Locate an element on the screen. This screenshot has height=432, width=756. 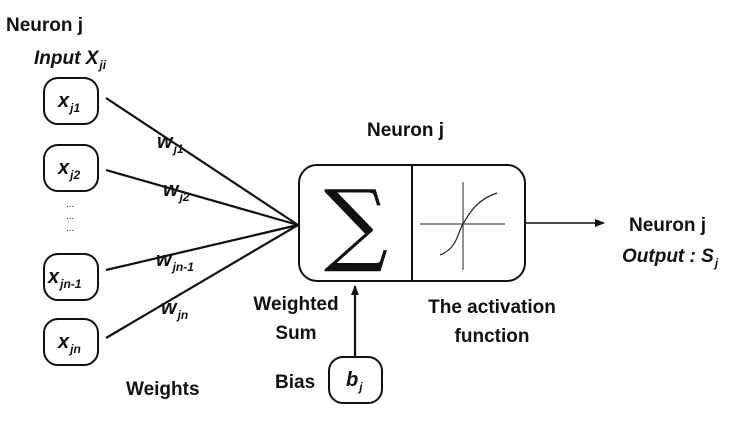
weight-label-4: wjn is located at coordinates (175, 309).